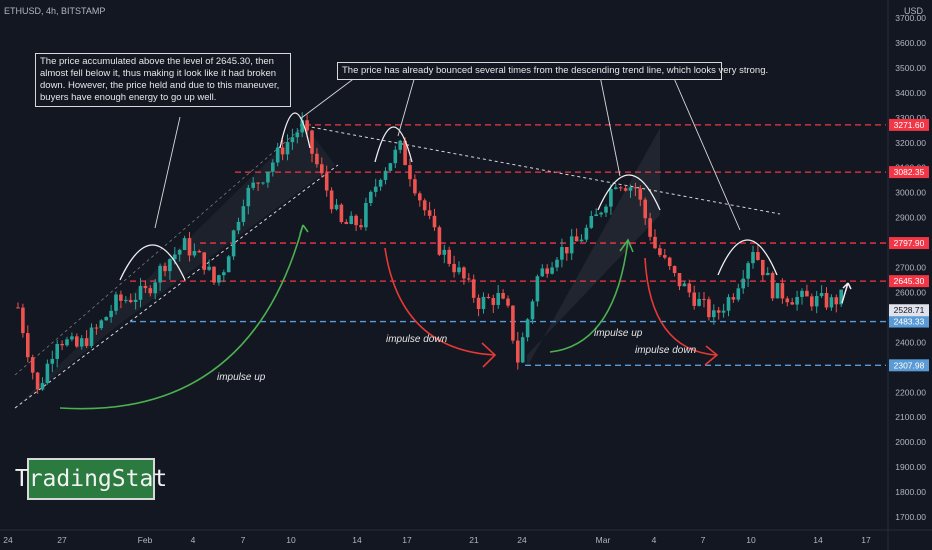  Describe the element at coordinates (910, 143) in the screenshot. I see `y-tick-label: 3200.00` at that location.